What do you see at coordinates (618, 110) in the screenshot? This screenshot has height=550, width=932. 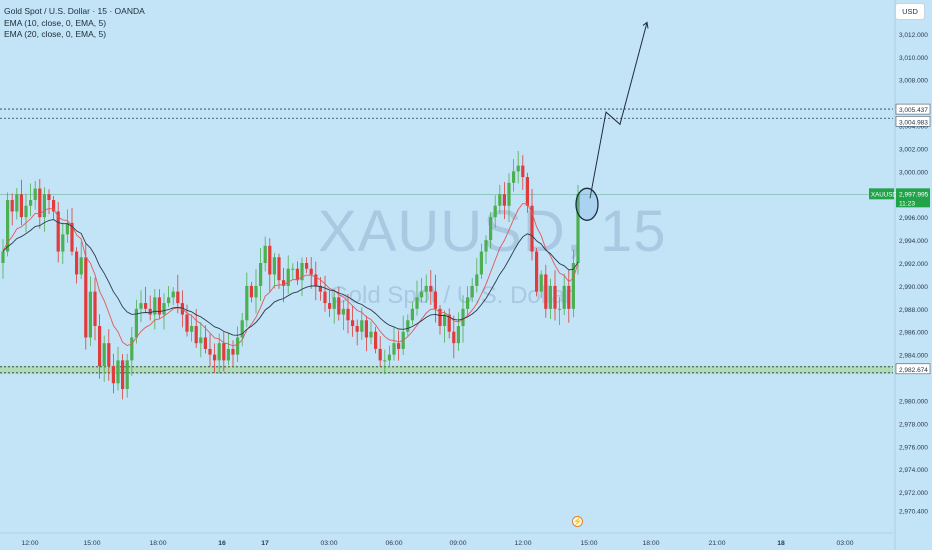 I see `projection-arrow` at bounding box center [618, 110].